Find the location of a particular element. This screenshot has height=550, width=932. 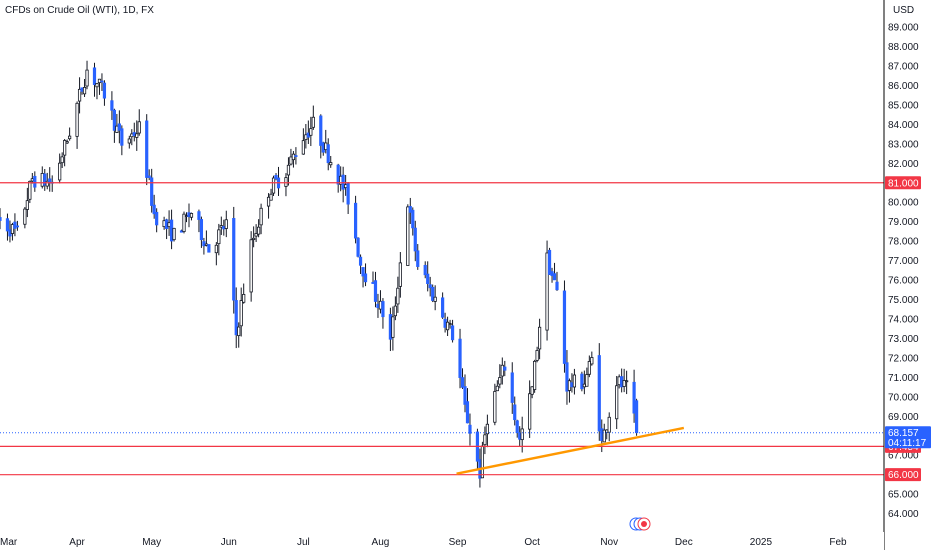

time-tick-label: May is located at coordinates (151, 542).